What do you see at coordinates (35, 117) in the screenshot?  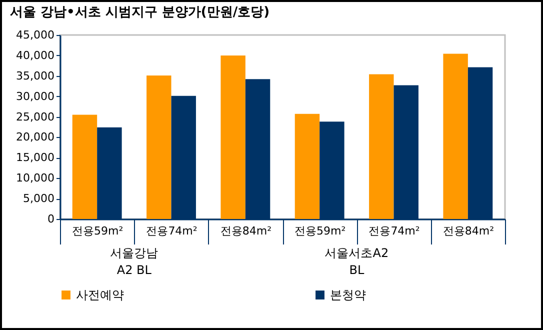 I see `y-tick-label: 25,000` at bounding box center [35, 117].